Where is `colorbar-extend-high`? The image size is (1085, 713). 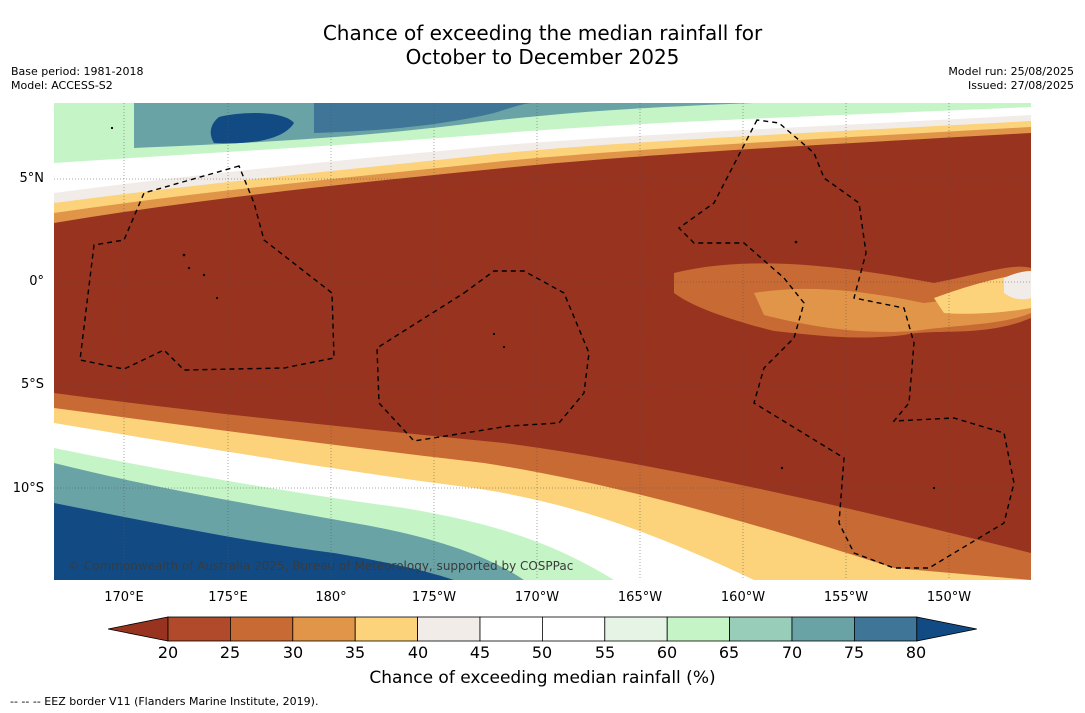
colorbar-extend-high is located at coordinates (946, 629).